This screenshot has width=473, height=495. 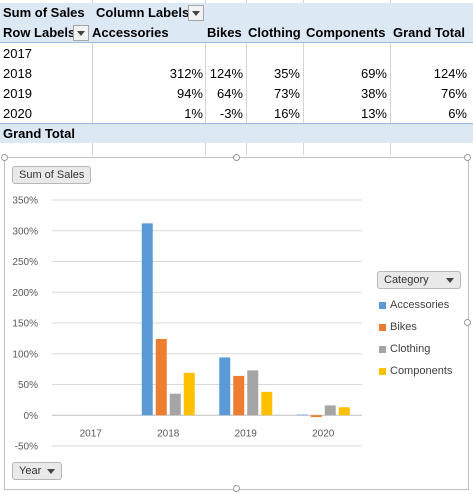 I want to click on legend-item-accessories: Accessories, so click(x=421, y=305).